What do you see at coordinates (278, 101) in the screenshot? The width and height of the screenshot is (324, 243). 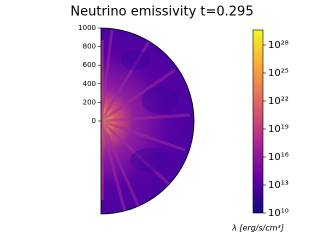 I see `colorbar-tick-label: 10²²` at bounding box center [278, 101].